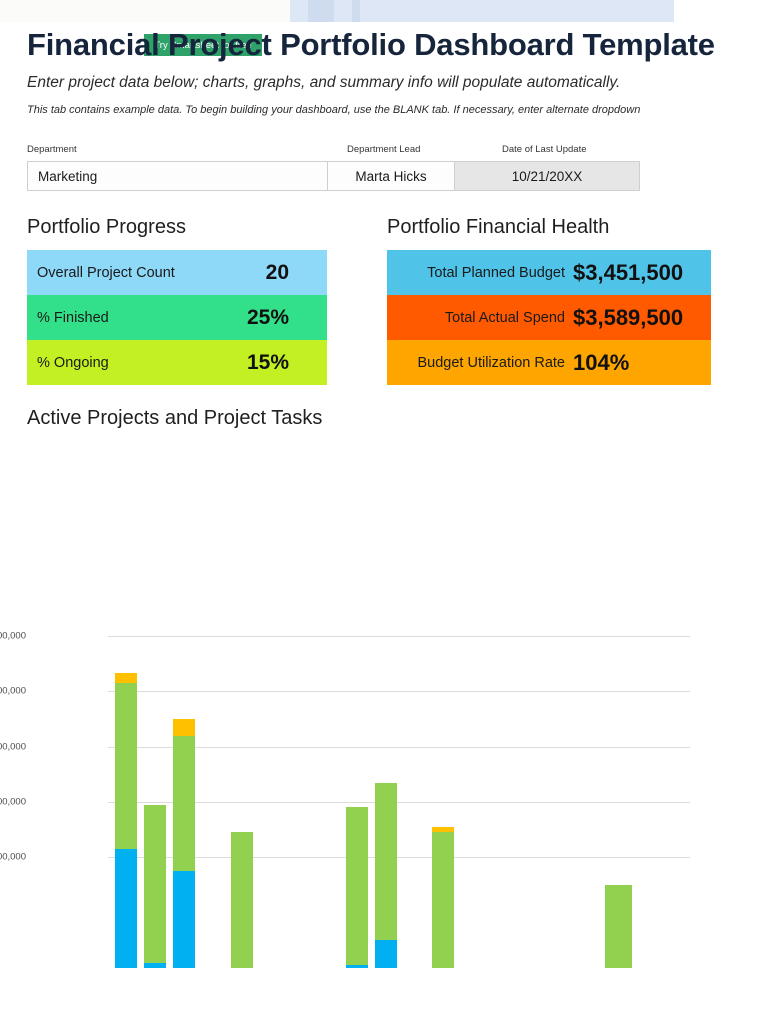 This screenshot has height=1024, width=768. What do you see at coordinates (529, 11) in the screenshot?
I see `promo-graphic` at bounding box center [529, 11].